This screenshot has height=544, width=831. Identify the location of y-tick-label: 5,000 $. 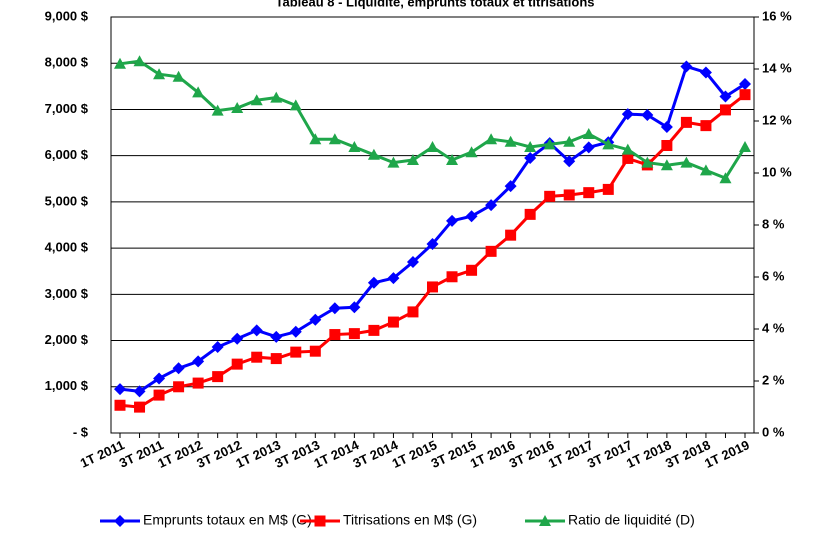
(67, 200).